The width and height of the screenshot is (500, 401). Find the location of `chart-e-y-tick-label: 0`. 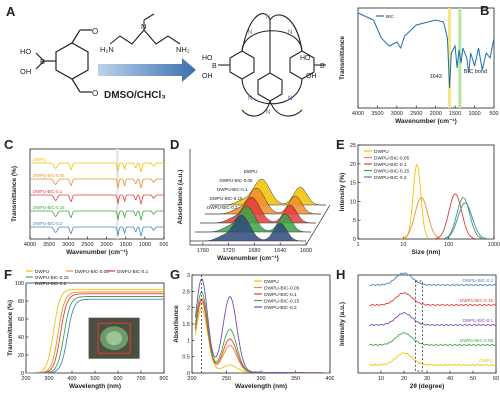

chart-e-y-tick-label: 0 is located at coordinates (354, 240).